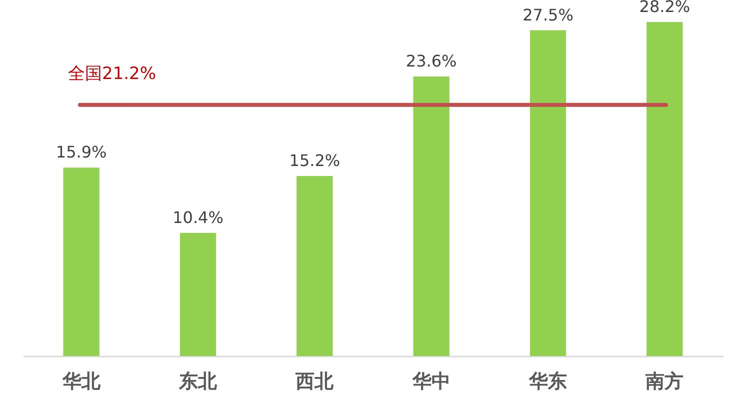 The image size is (746, 414). What do you see at coordinates (112, 74) in the screenshot?
I see `ref-line-label: 全国21.2%` at bounding box center [112, 74].